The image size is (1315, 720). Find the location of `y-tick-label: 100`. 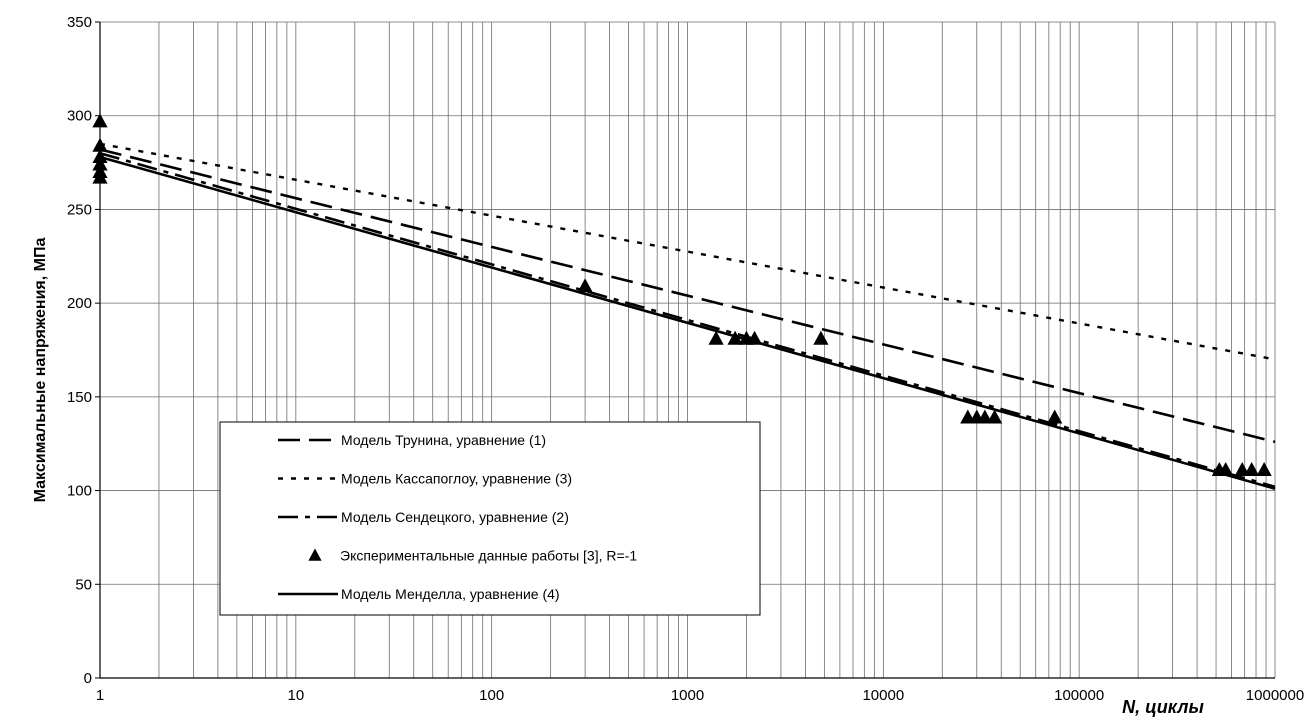

y-tick-label: 100 is located at coordinates (79, 491).